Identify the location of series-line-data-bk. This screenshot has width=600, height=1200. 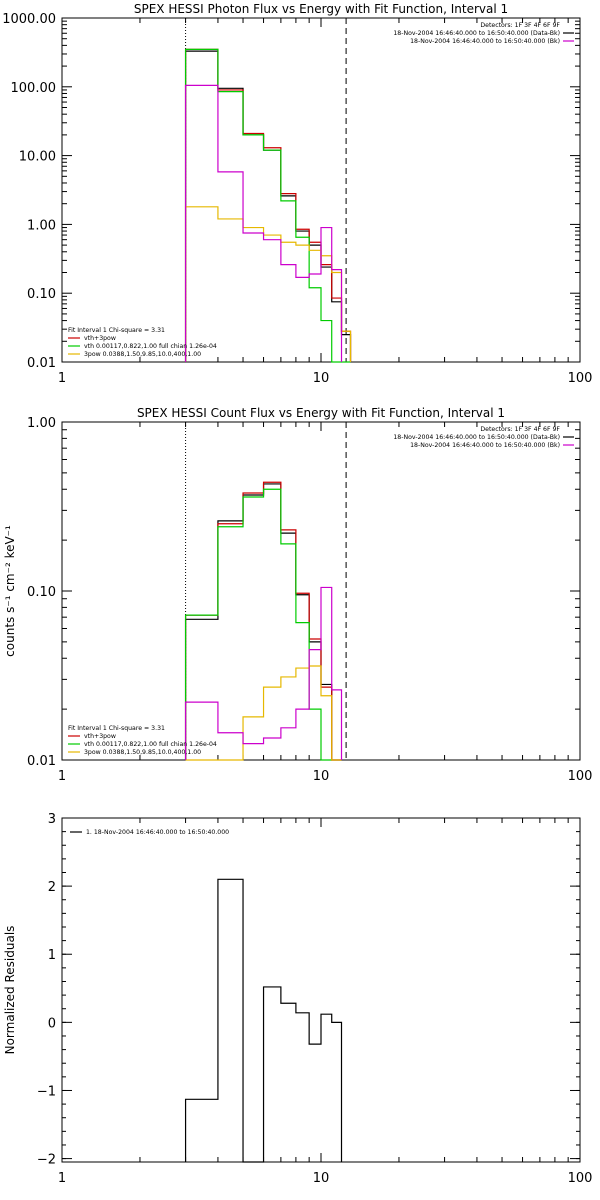
(263, 622).